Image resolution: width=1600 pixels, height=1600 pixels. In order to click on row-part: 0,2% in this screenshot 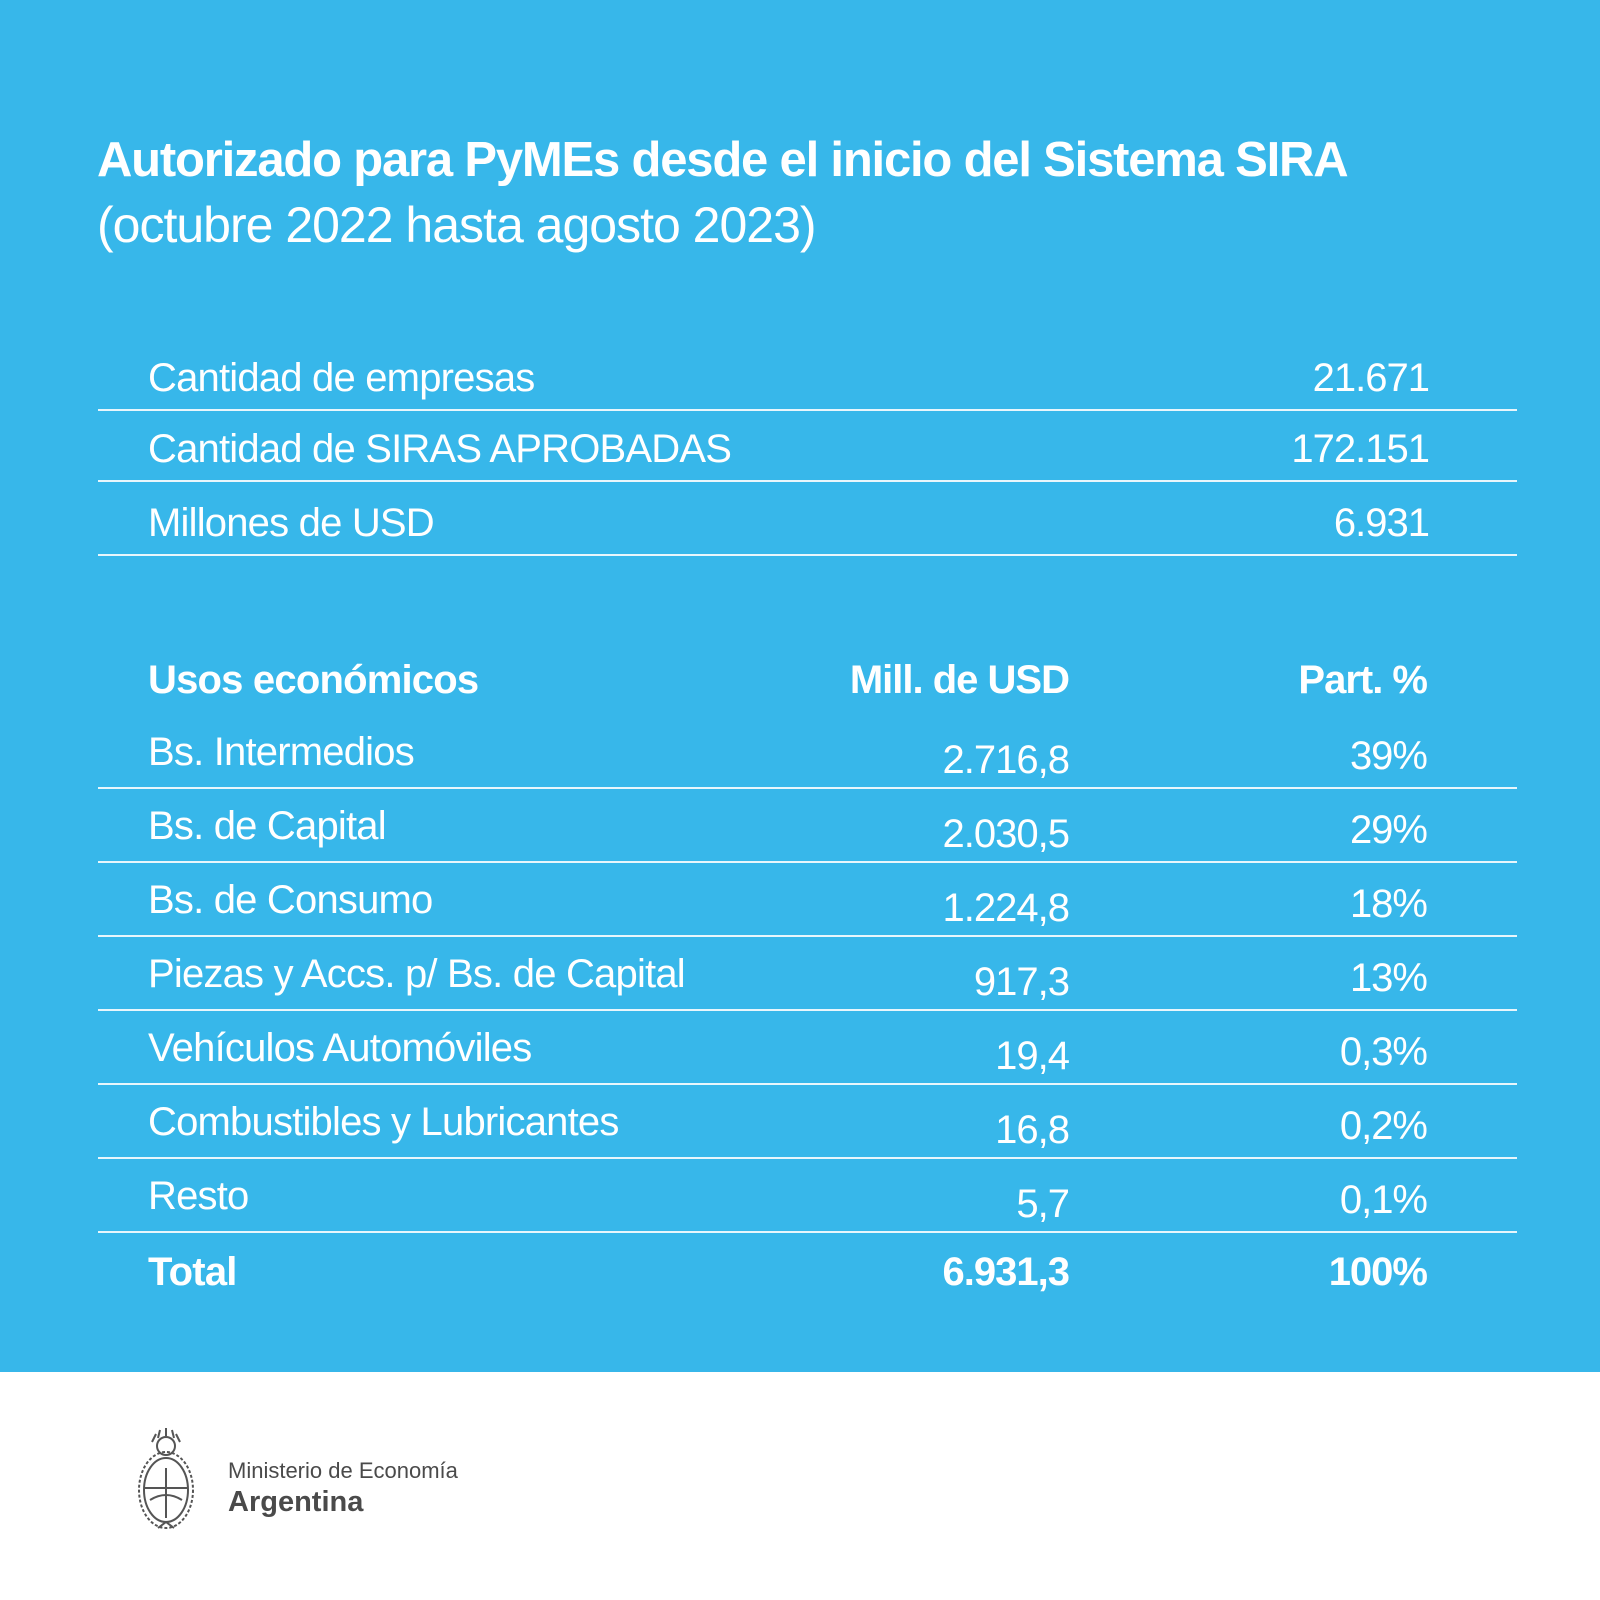, I will do `click(1383, 1126)`.